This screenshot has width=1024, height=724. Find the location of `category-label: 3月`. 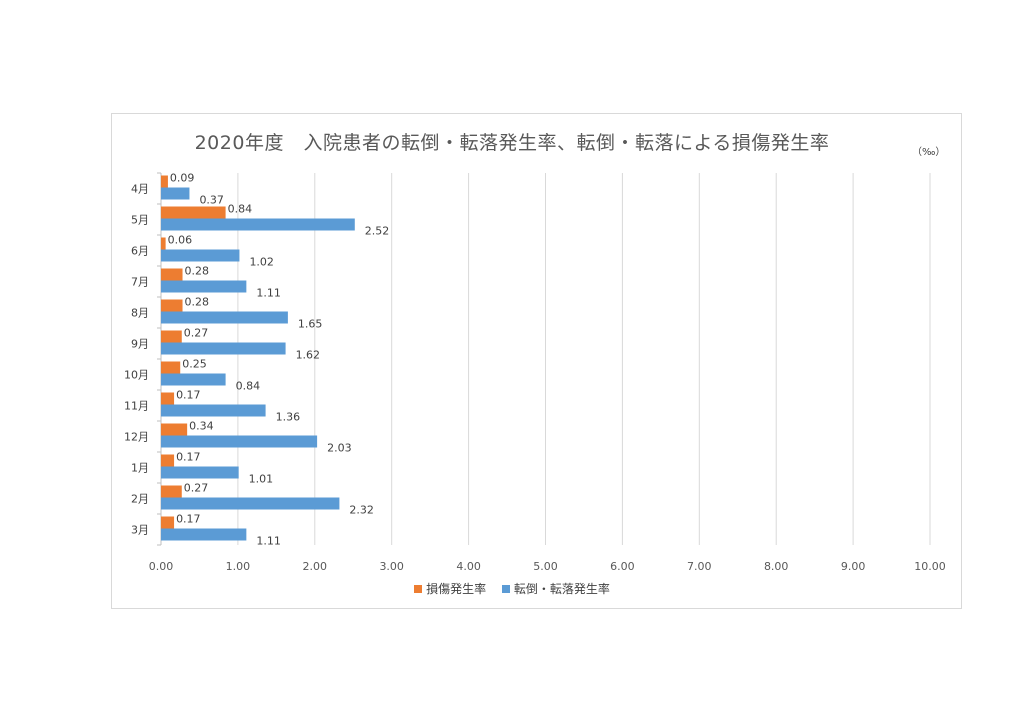

category-label: 3月 is located at coordinates (140, 530).